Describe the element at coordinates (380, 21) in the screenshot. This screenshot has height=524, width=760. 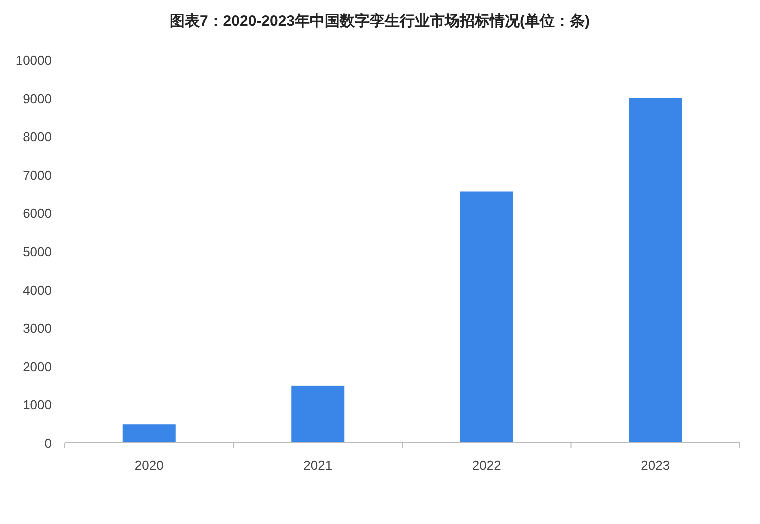
I see `chart-title: 图表7：2020-2023年中国数字孪生行业市场招标情况(单位：条)` at that location.